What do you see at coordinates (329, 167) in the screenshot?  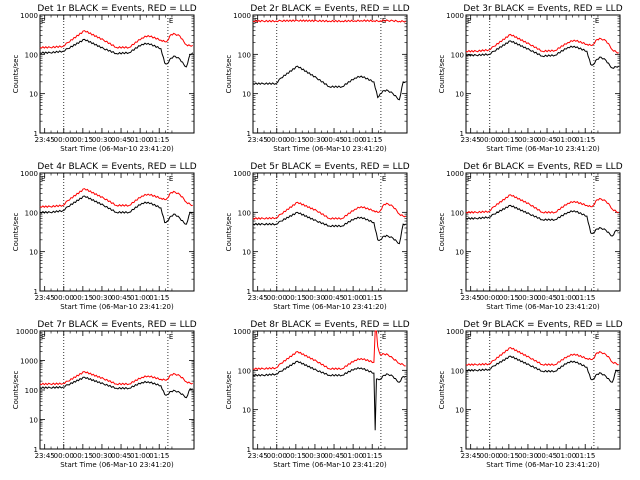 I see `chart-title: Det 5r BLACK = Events, RED = LLD` at bounding box center [329, 167].